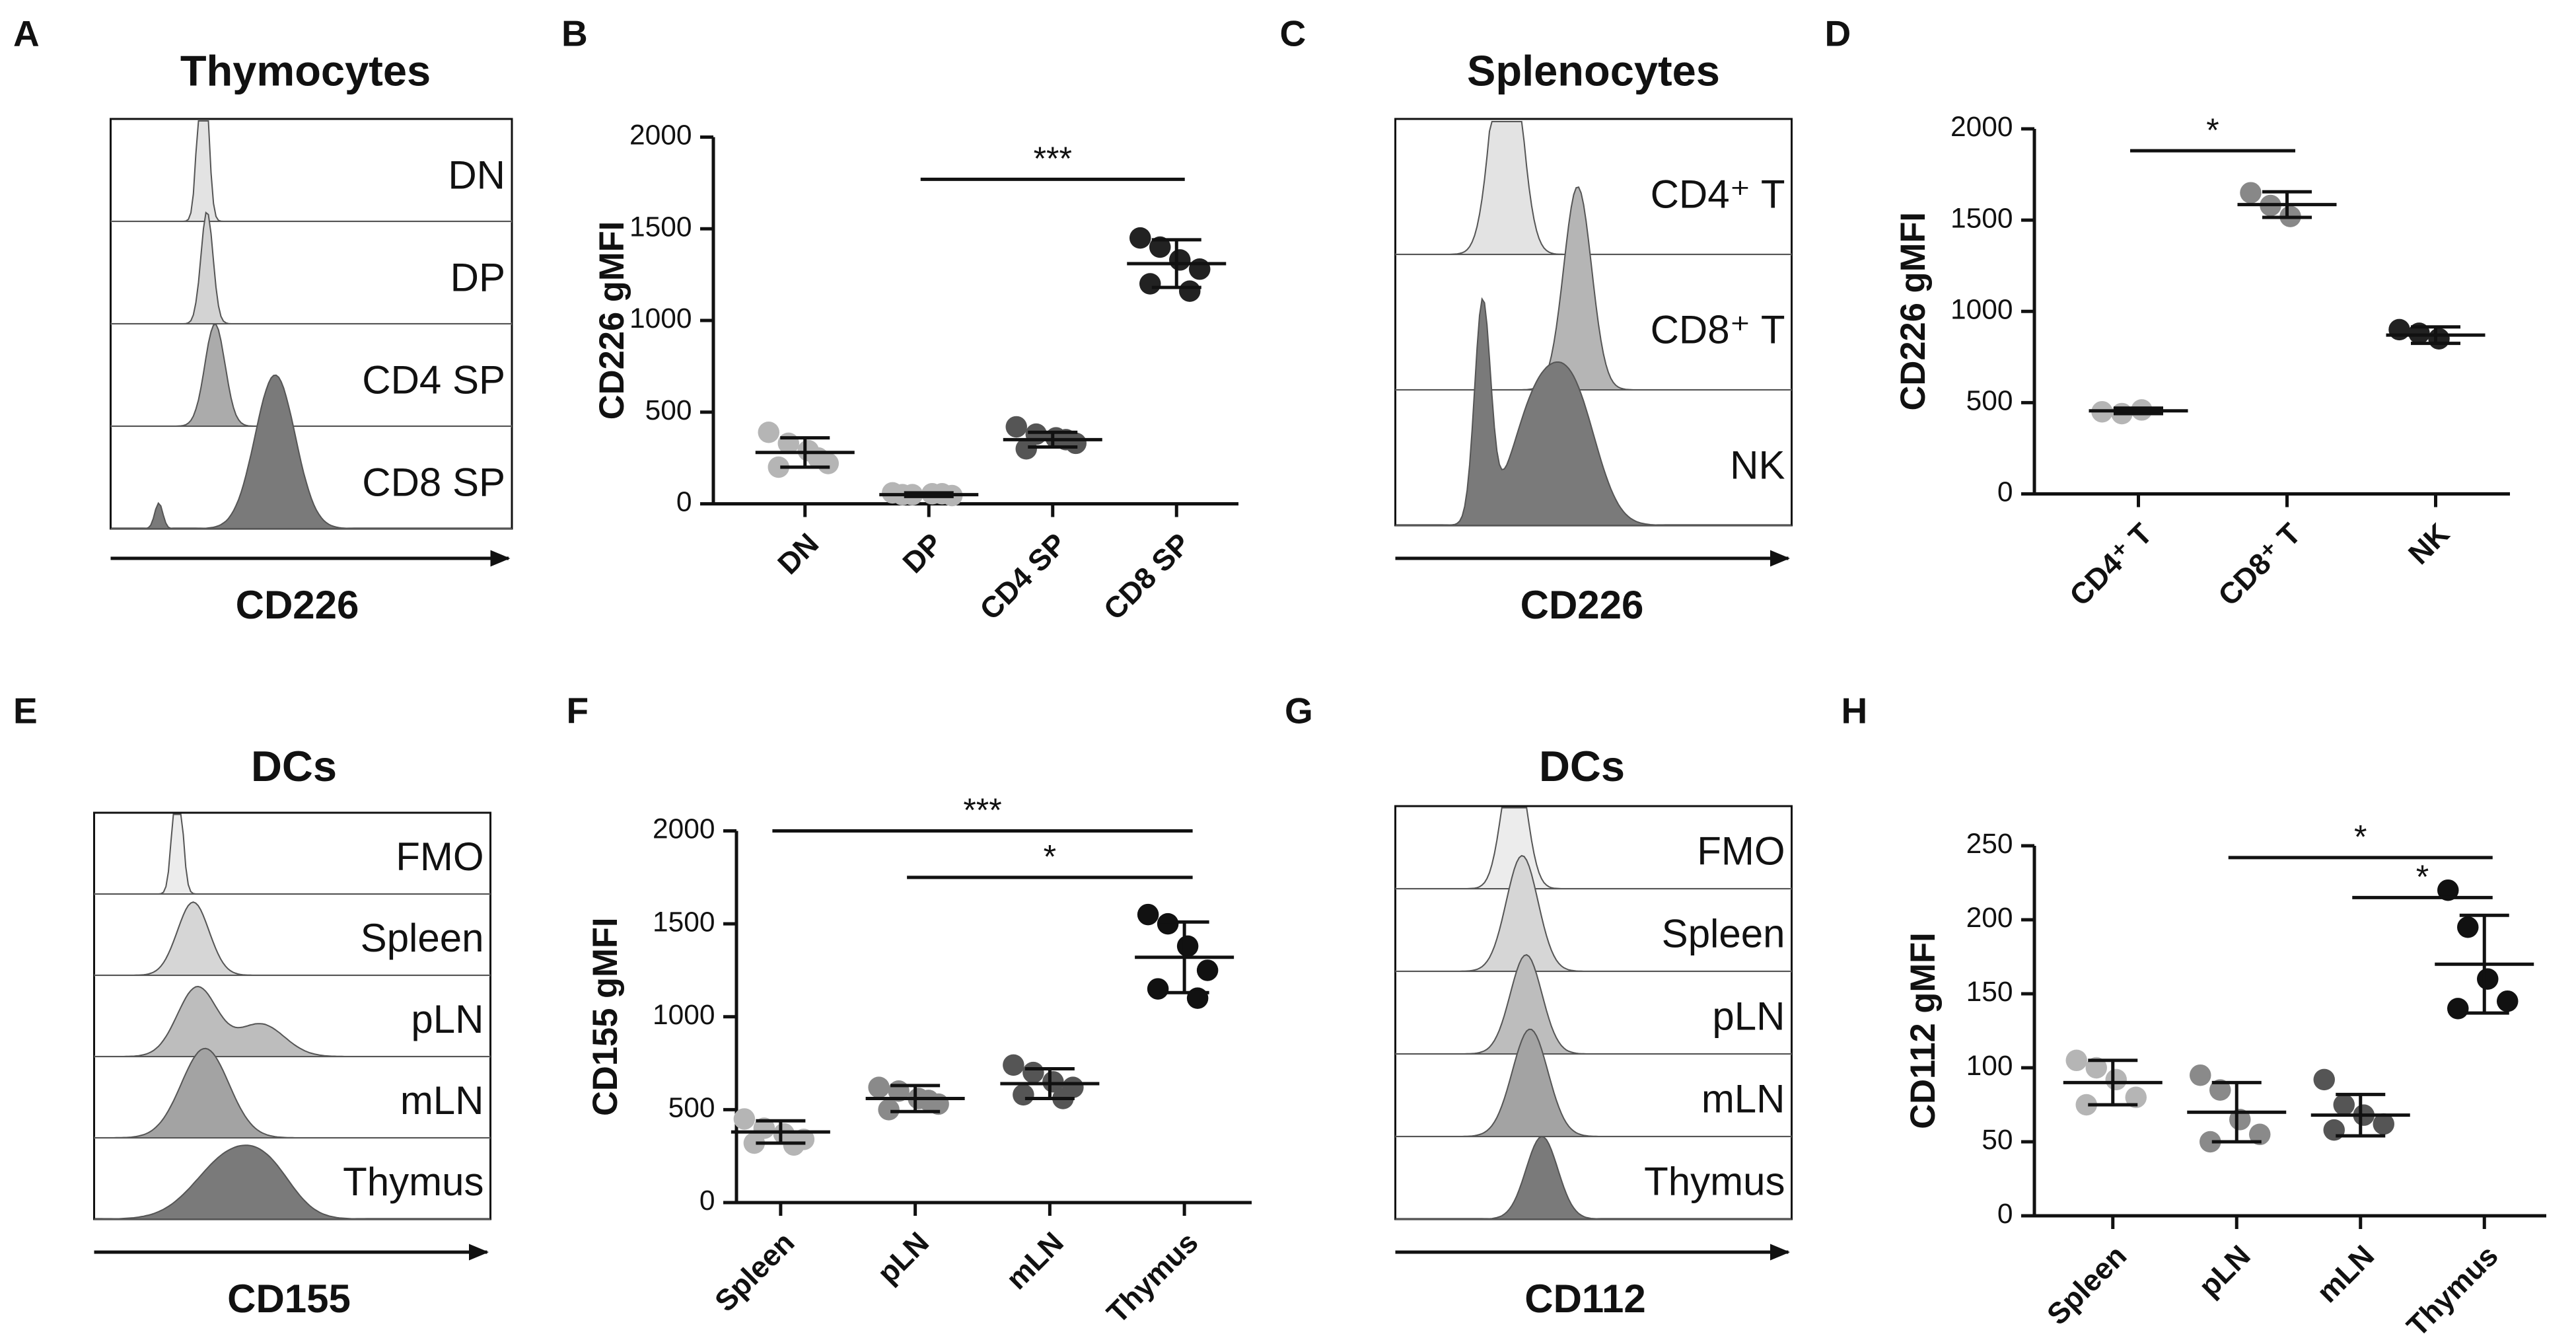 The height and width of the screenshot is (1342, 2576). What do you see at coordinates (1990, 845) in the screenshot?
I see `y-tick-label: 250` at bounding box center [1990, 845].